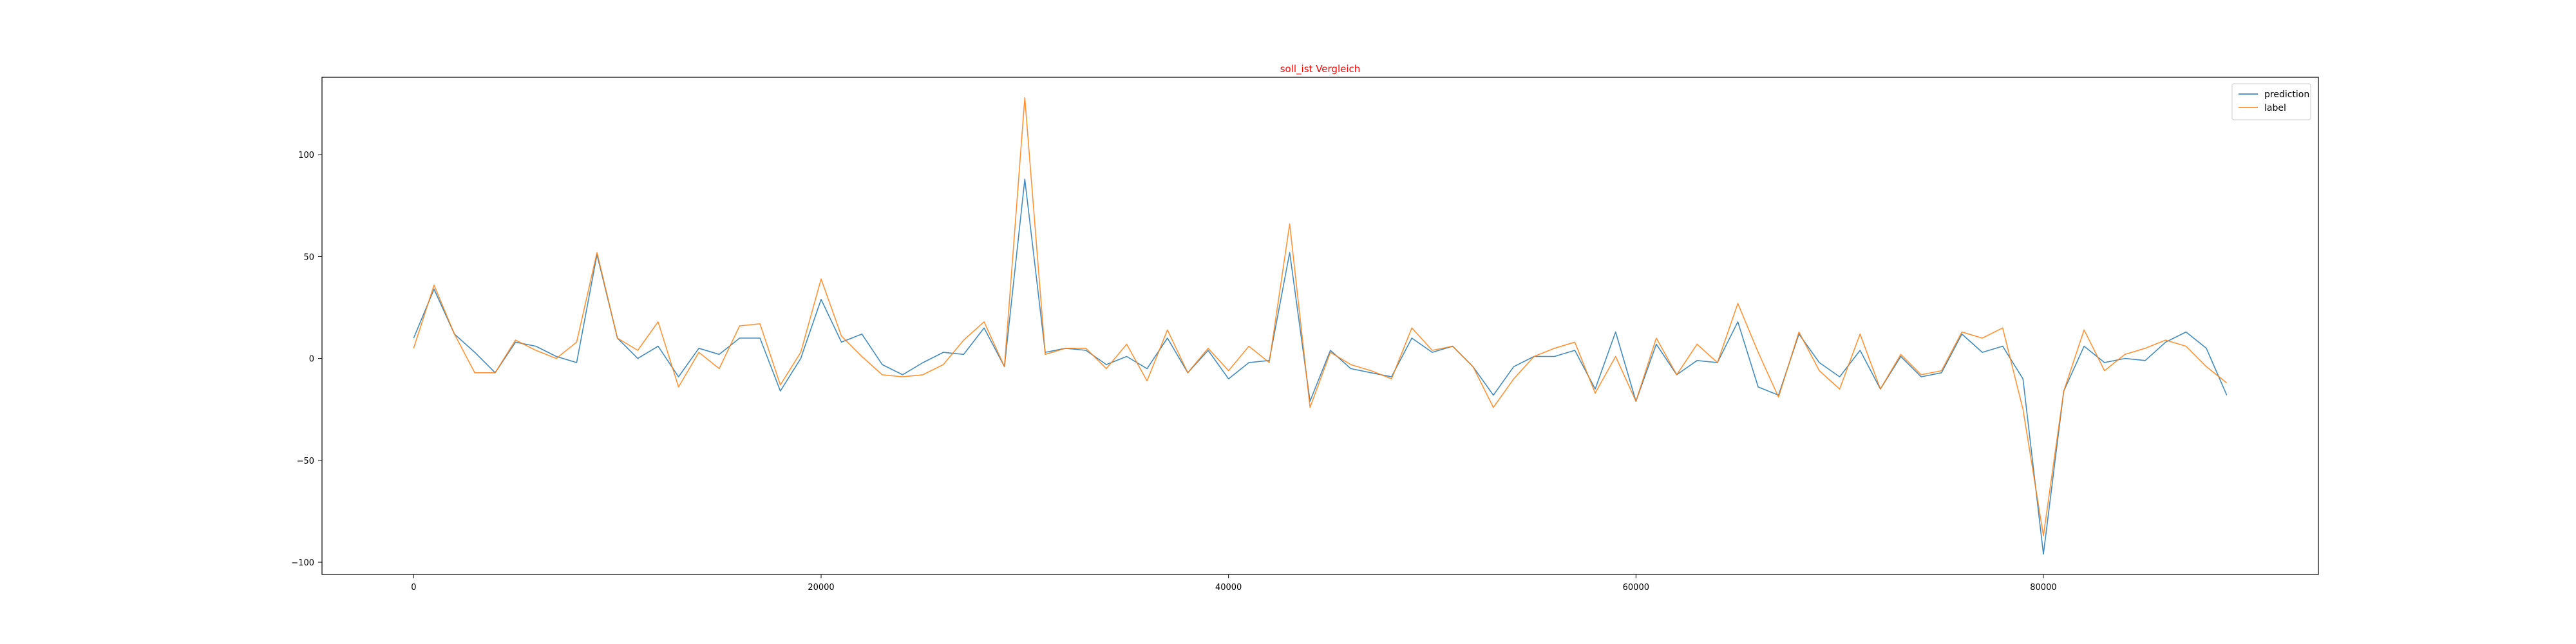  I want to click on legend: prediction label, so click(2271, 101).